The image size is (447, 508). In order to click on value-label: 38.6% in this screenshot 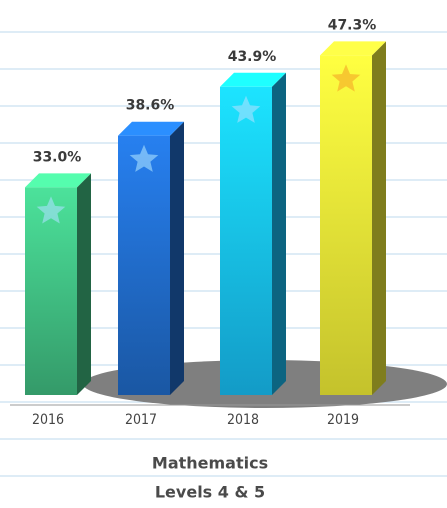, I will do `click(150, 106)`.